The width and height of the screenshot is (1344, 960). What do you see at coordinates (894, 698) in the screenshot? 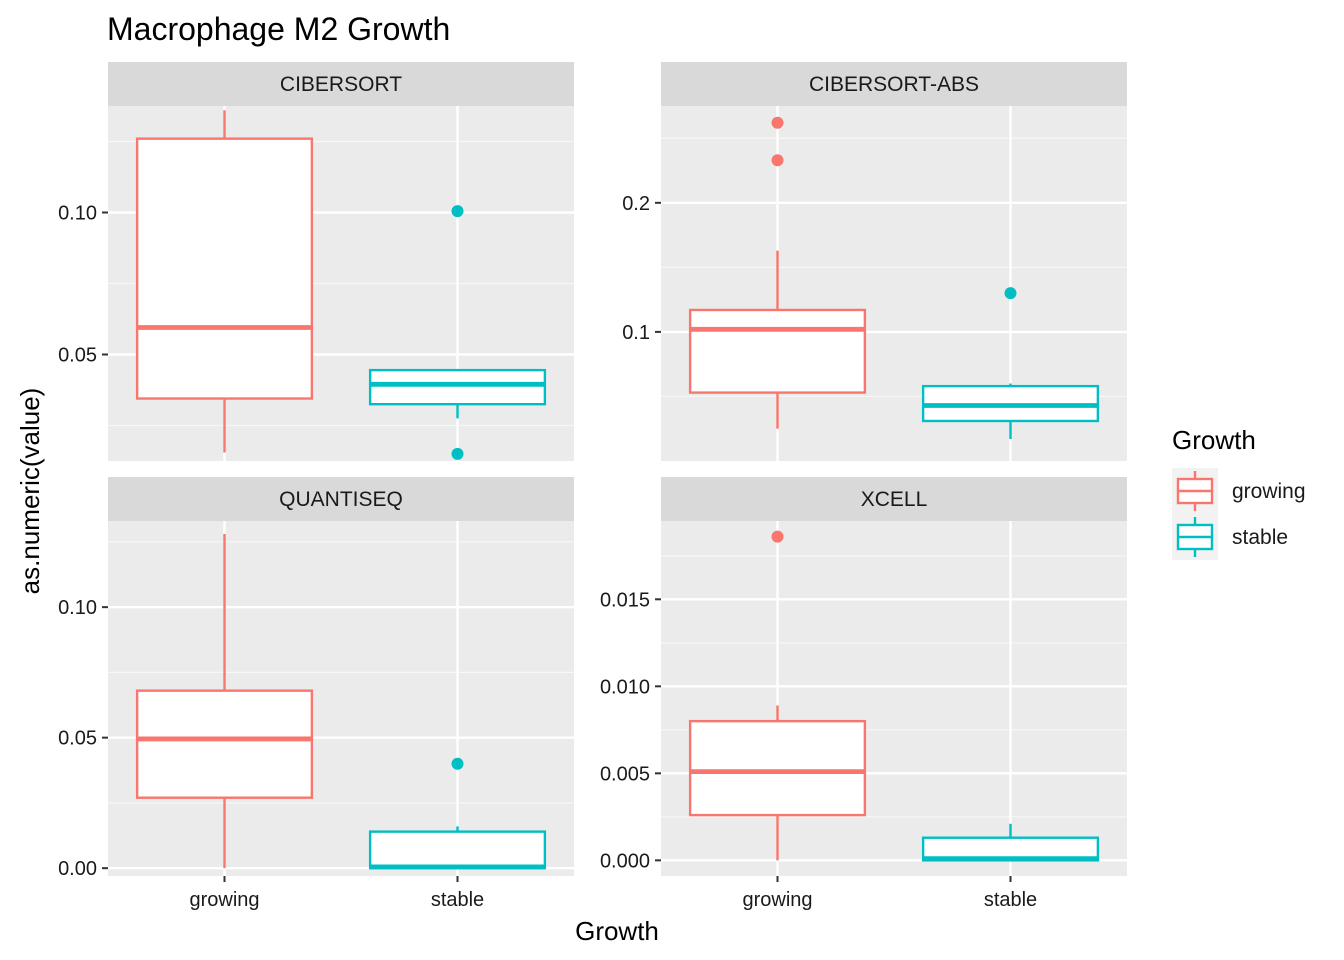
I see `panel-background` at bounding box center [894, 698].